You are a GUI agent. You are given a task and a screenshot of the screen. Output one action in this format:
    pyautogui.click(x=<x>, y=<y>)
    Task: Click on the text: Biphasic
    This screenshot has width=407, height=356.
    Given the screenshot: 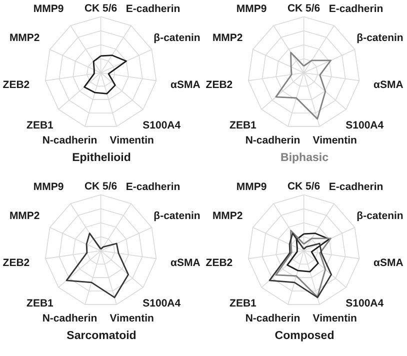 What is the action you would take?
    pyautogui.click(x=305, y=158)
    